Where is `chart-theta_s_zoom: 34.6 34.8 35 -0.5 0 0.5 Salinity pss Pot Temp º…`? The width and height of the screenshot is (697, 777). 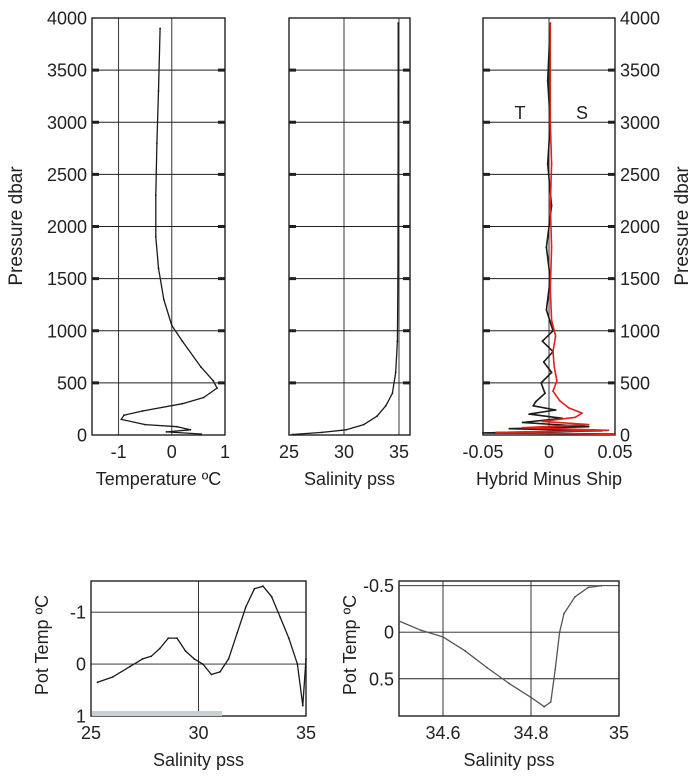
chart-theta_s_zoom: 34.6 34.8 35 -0.5 0 0.5 Salinity pss Pot Temp º… is located at coordinates (484, 673).